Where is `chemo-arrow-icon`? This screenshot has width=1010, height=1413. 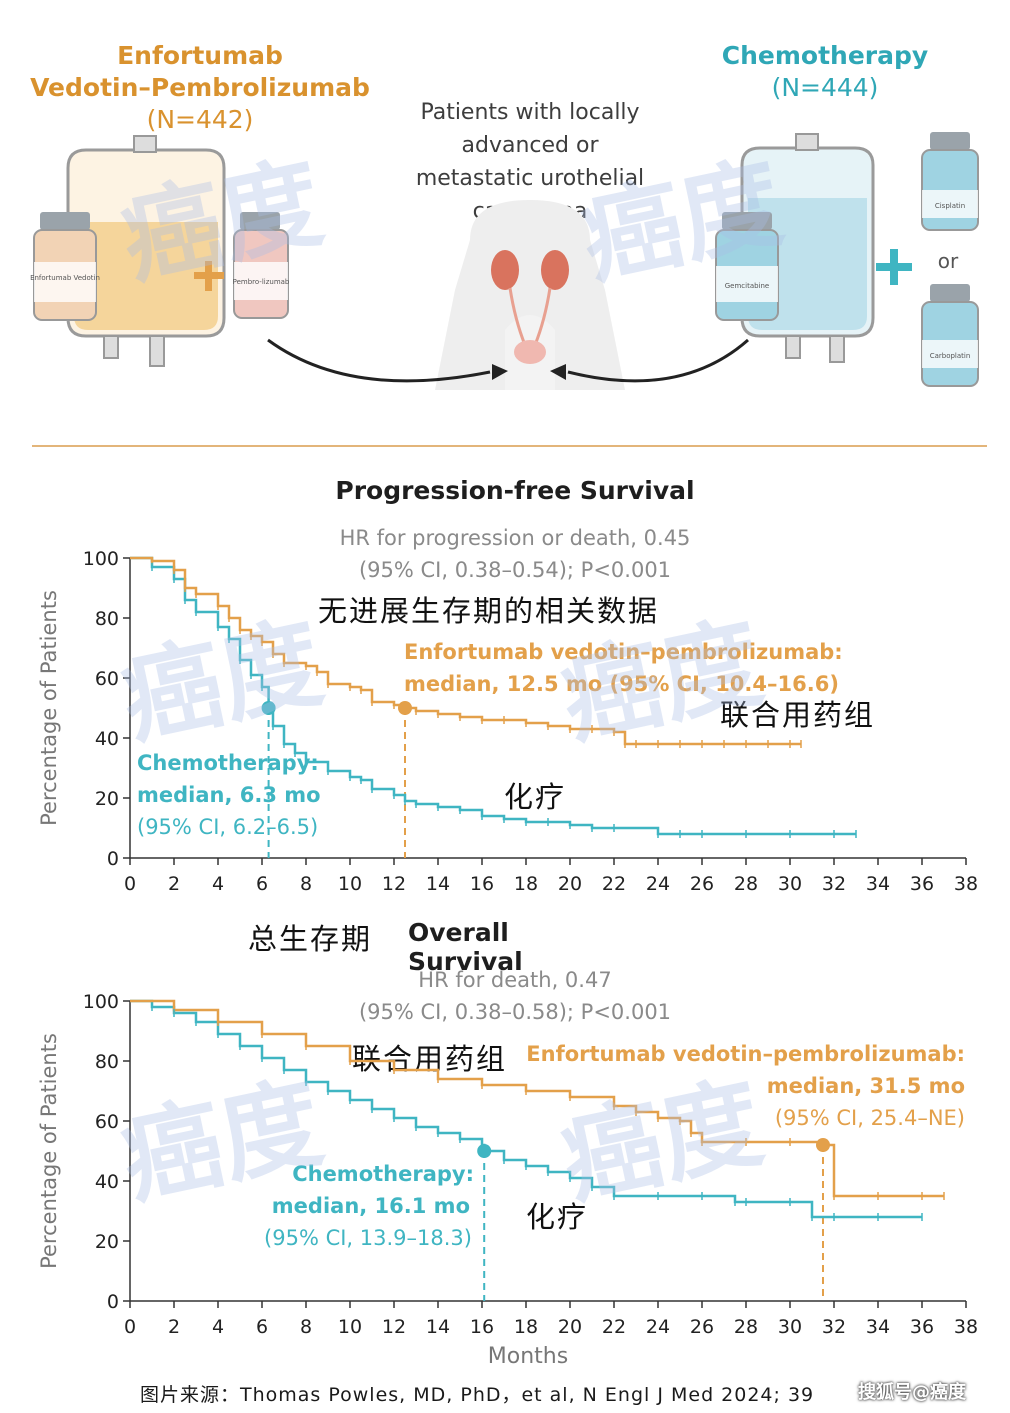 chemo-arrow-icon is located at coordinates (649, 360).